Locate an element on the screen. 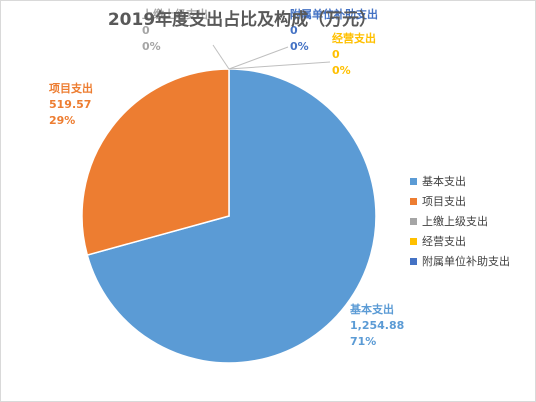 The width and height of the screenshot is (536, 402). legend-item-3: 经营支出 is located at coordinates (460, 241).